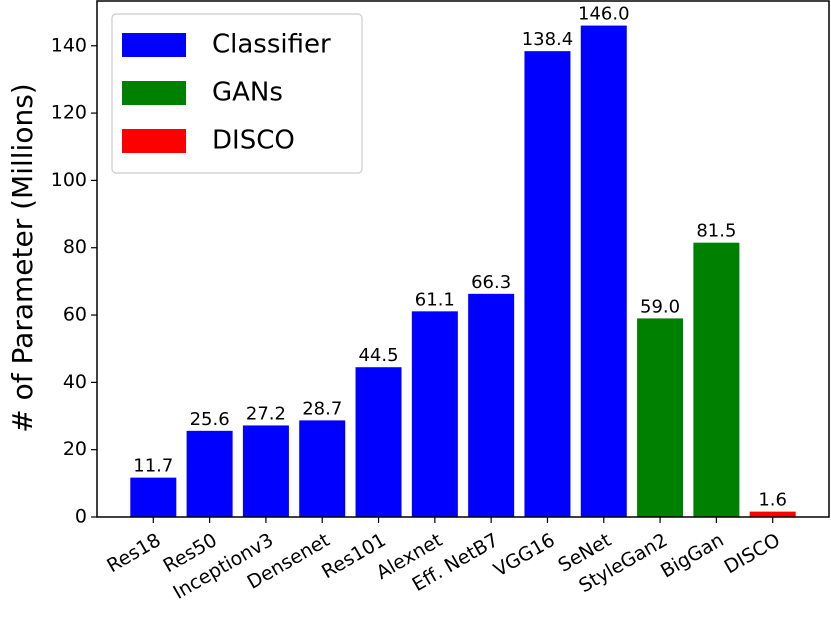 This screenshot has height=623, width=831. What do you see at coordinates (322, 408) in the screenshot?
I see `value-label: 28.7` at bounding box center [322, 408].